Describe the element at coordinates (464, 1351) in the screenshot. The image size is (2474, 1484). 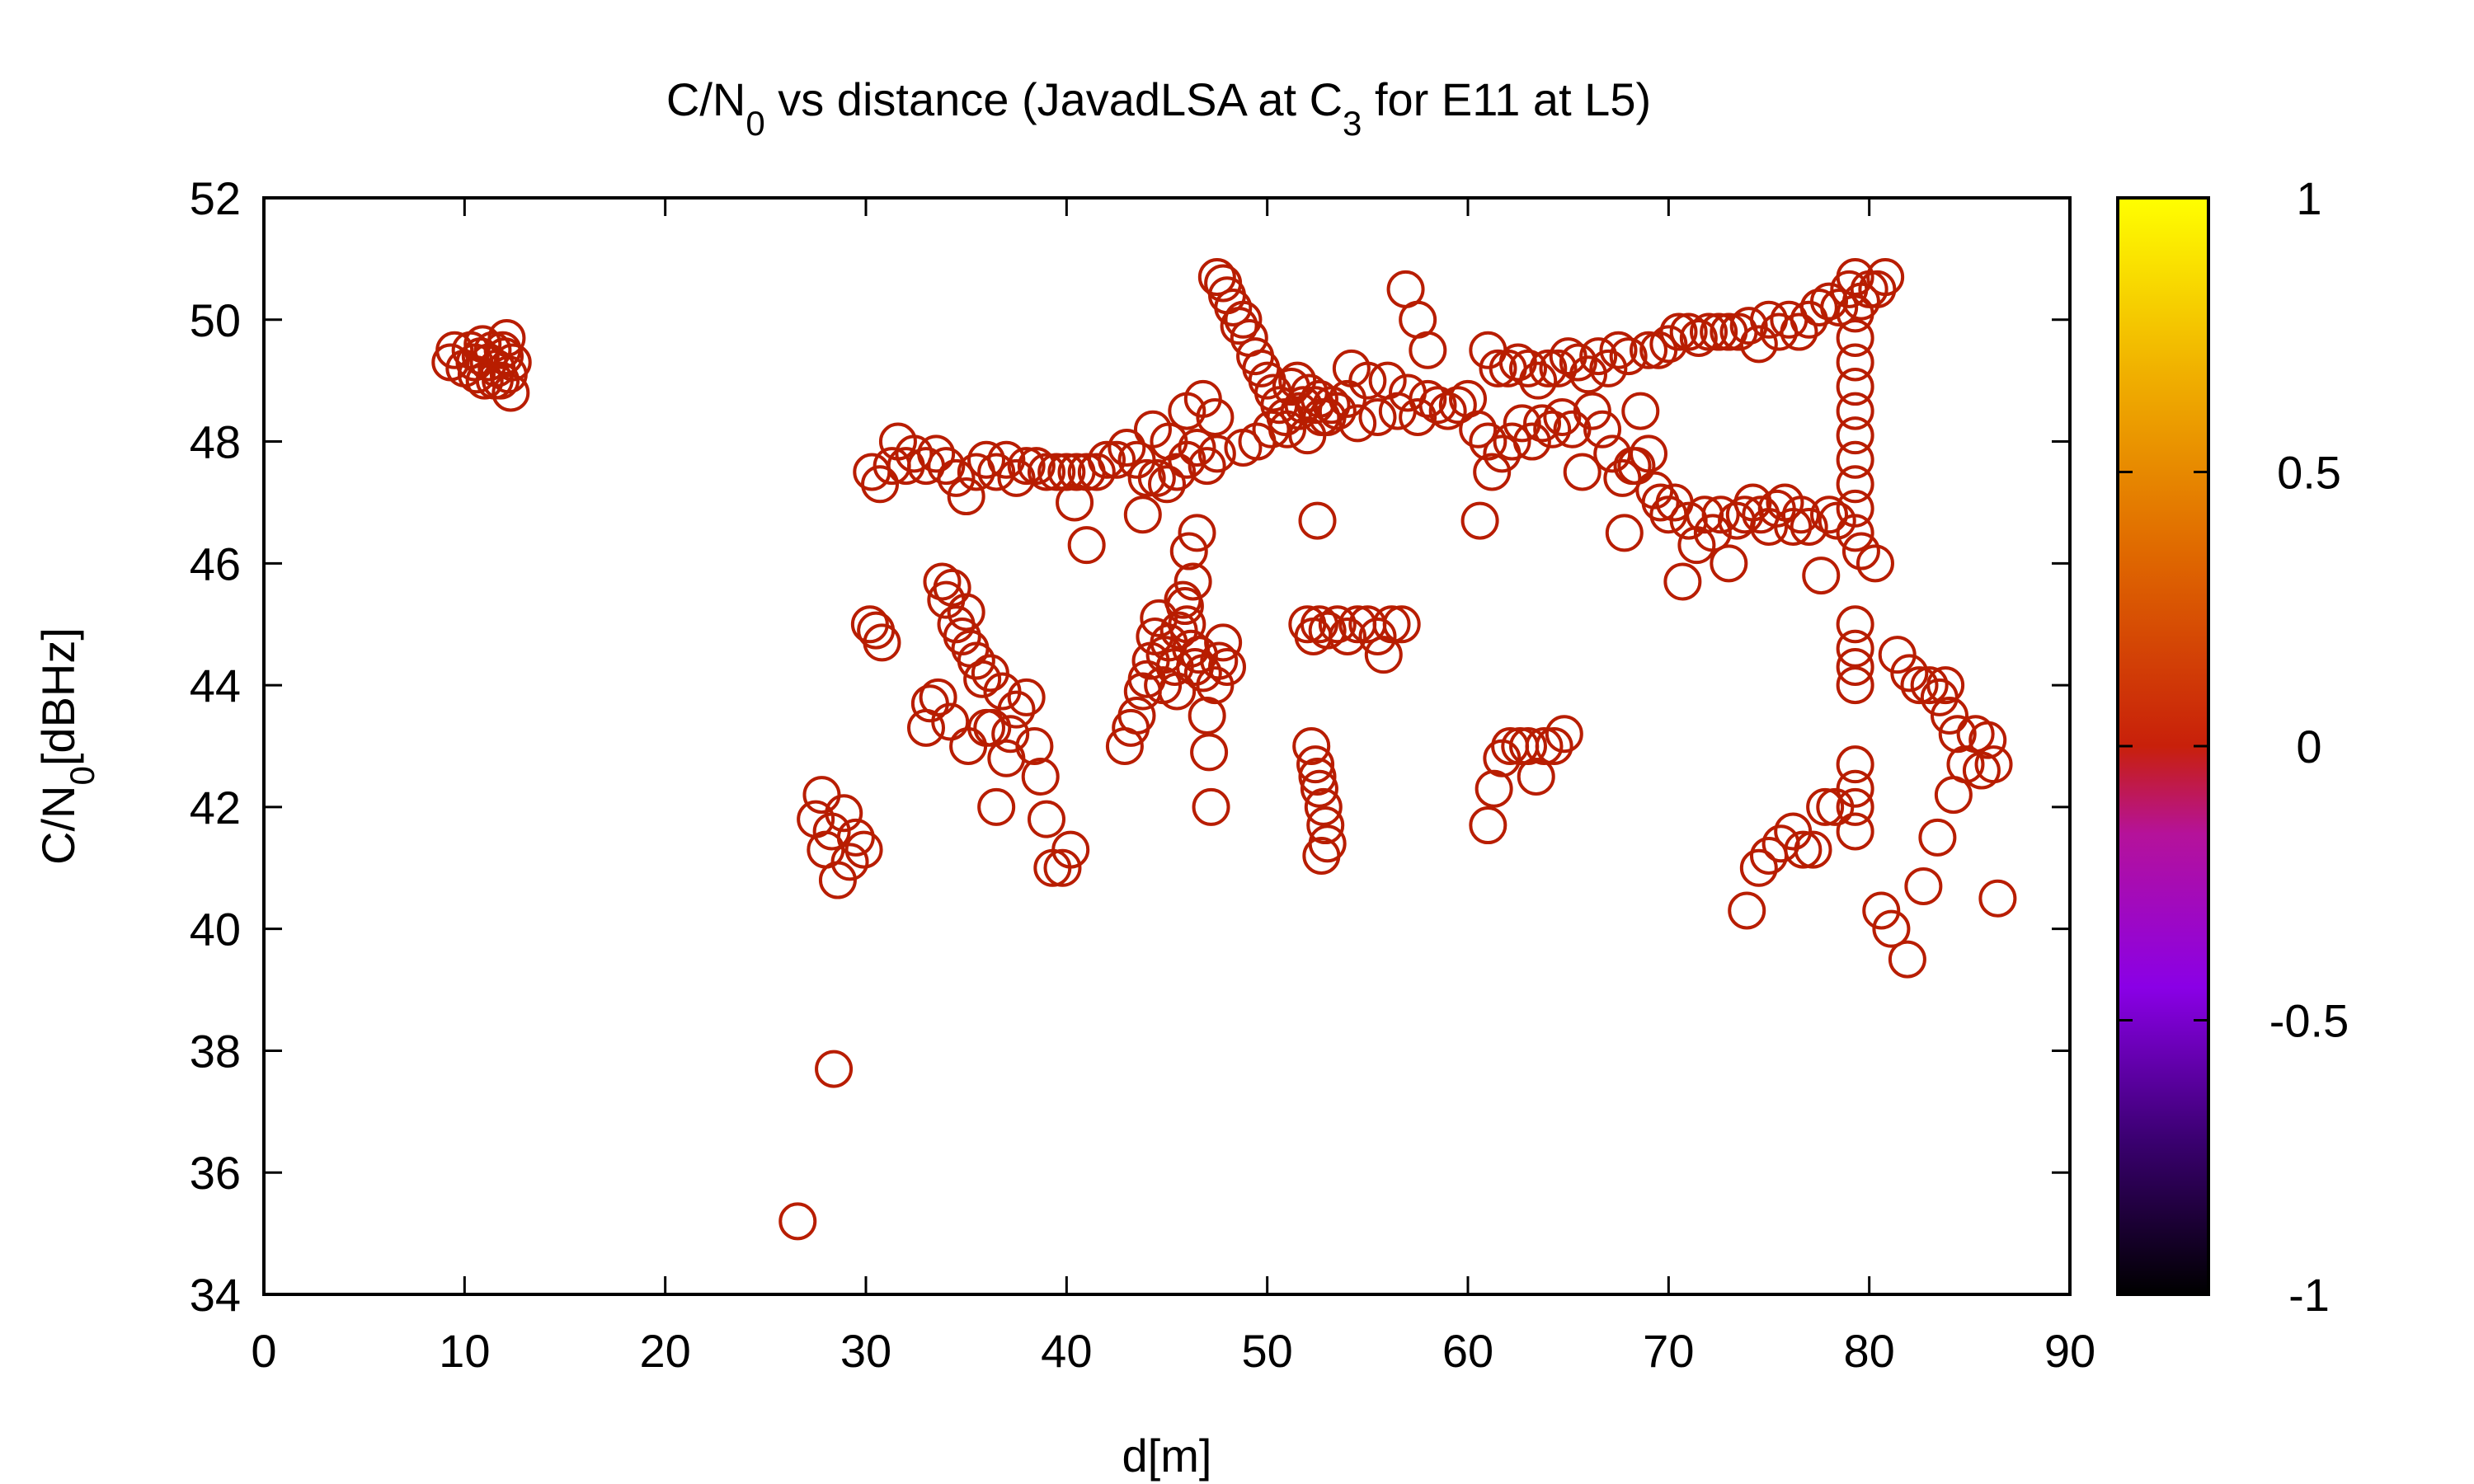
I see `x-tick-label: 10` at that location.